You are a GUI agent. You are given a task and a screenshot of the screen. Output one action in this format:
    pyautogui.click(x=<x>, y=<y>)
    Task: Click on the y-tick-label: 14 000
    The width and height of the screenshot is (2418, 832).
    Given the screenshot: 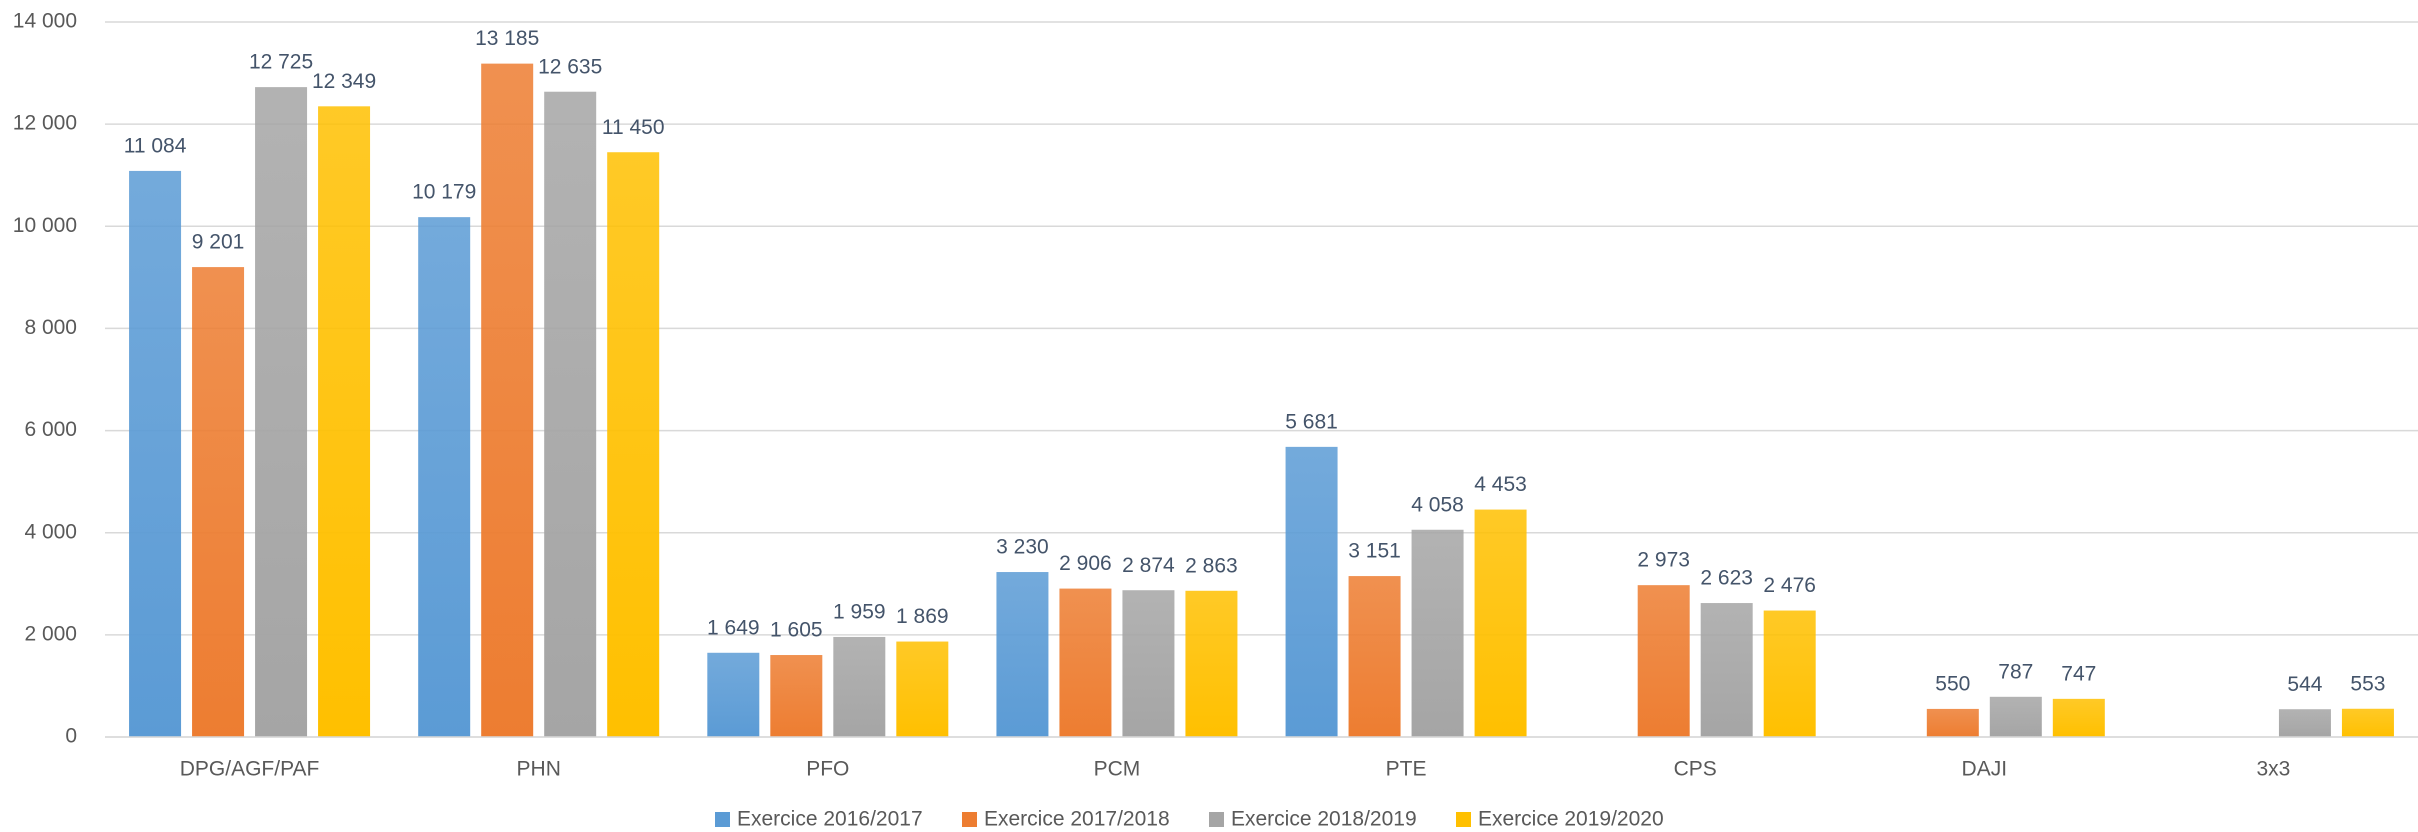 What is the action you would take?
    pyautogui.click(x=45, y=21)
    